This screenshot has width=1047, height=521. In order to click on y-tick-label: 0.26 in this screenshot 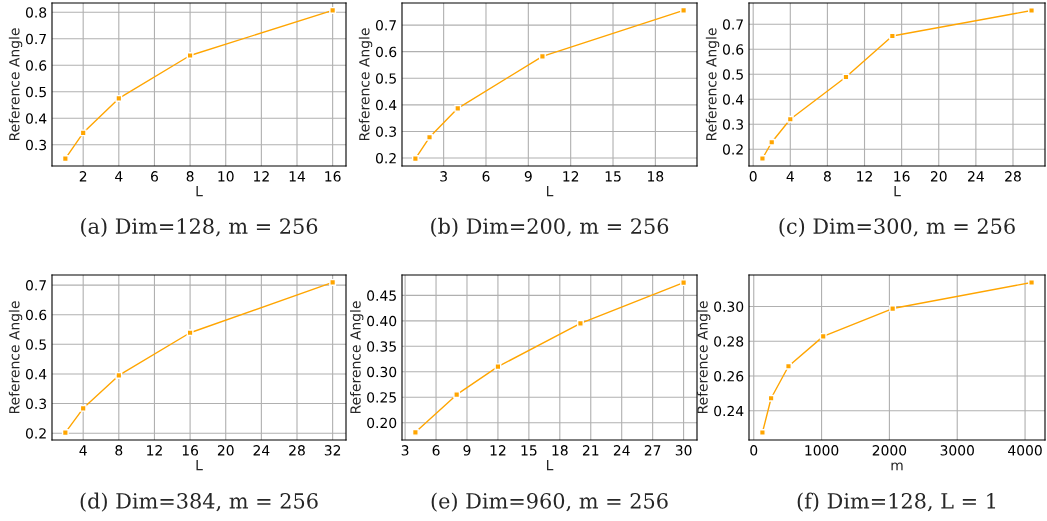, I will do `click(729, 376)`.